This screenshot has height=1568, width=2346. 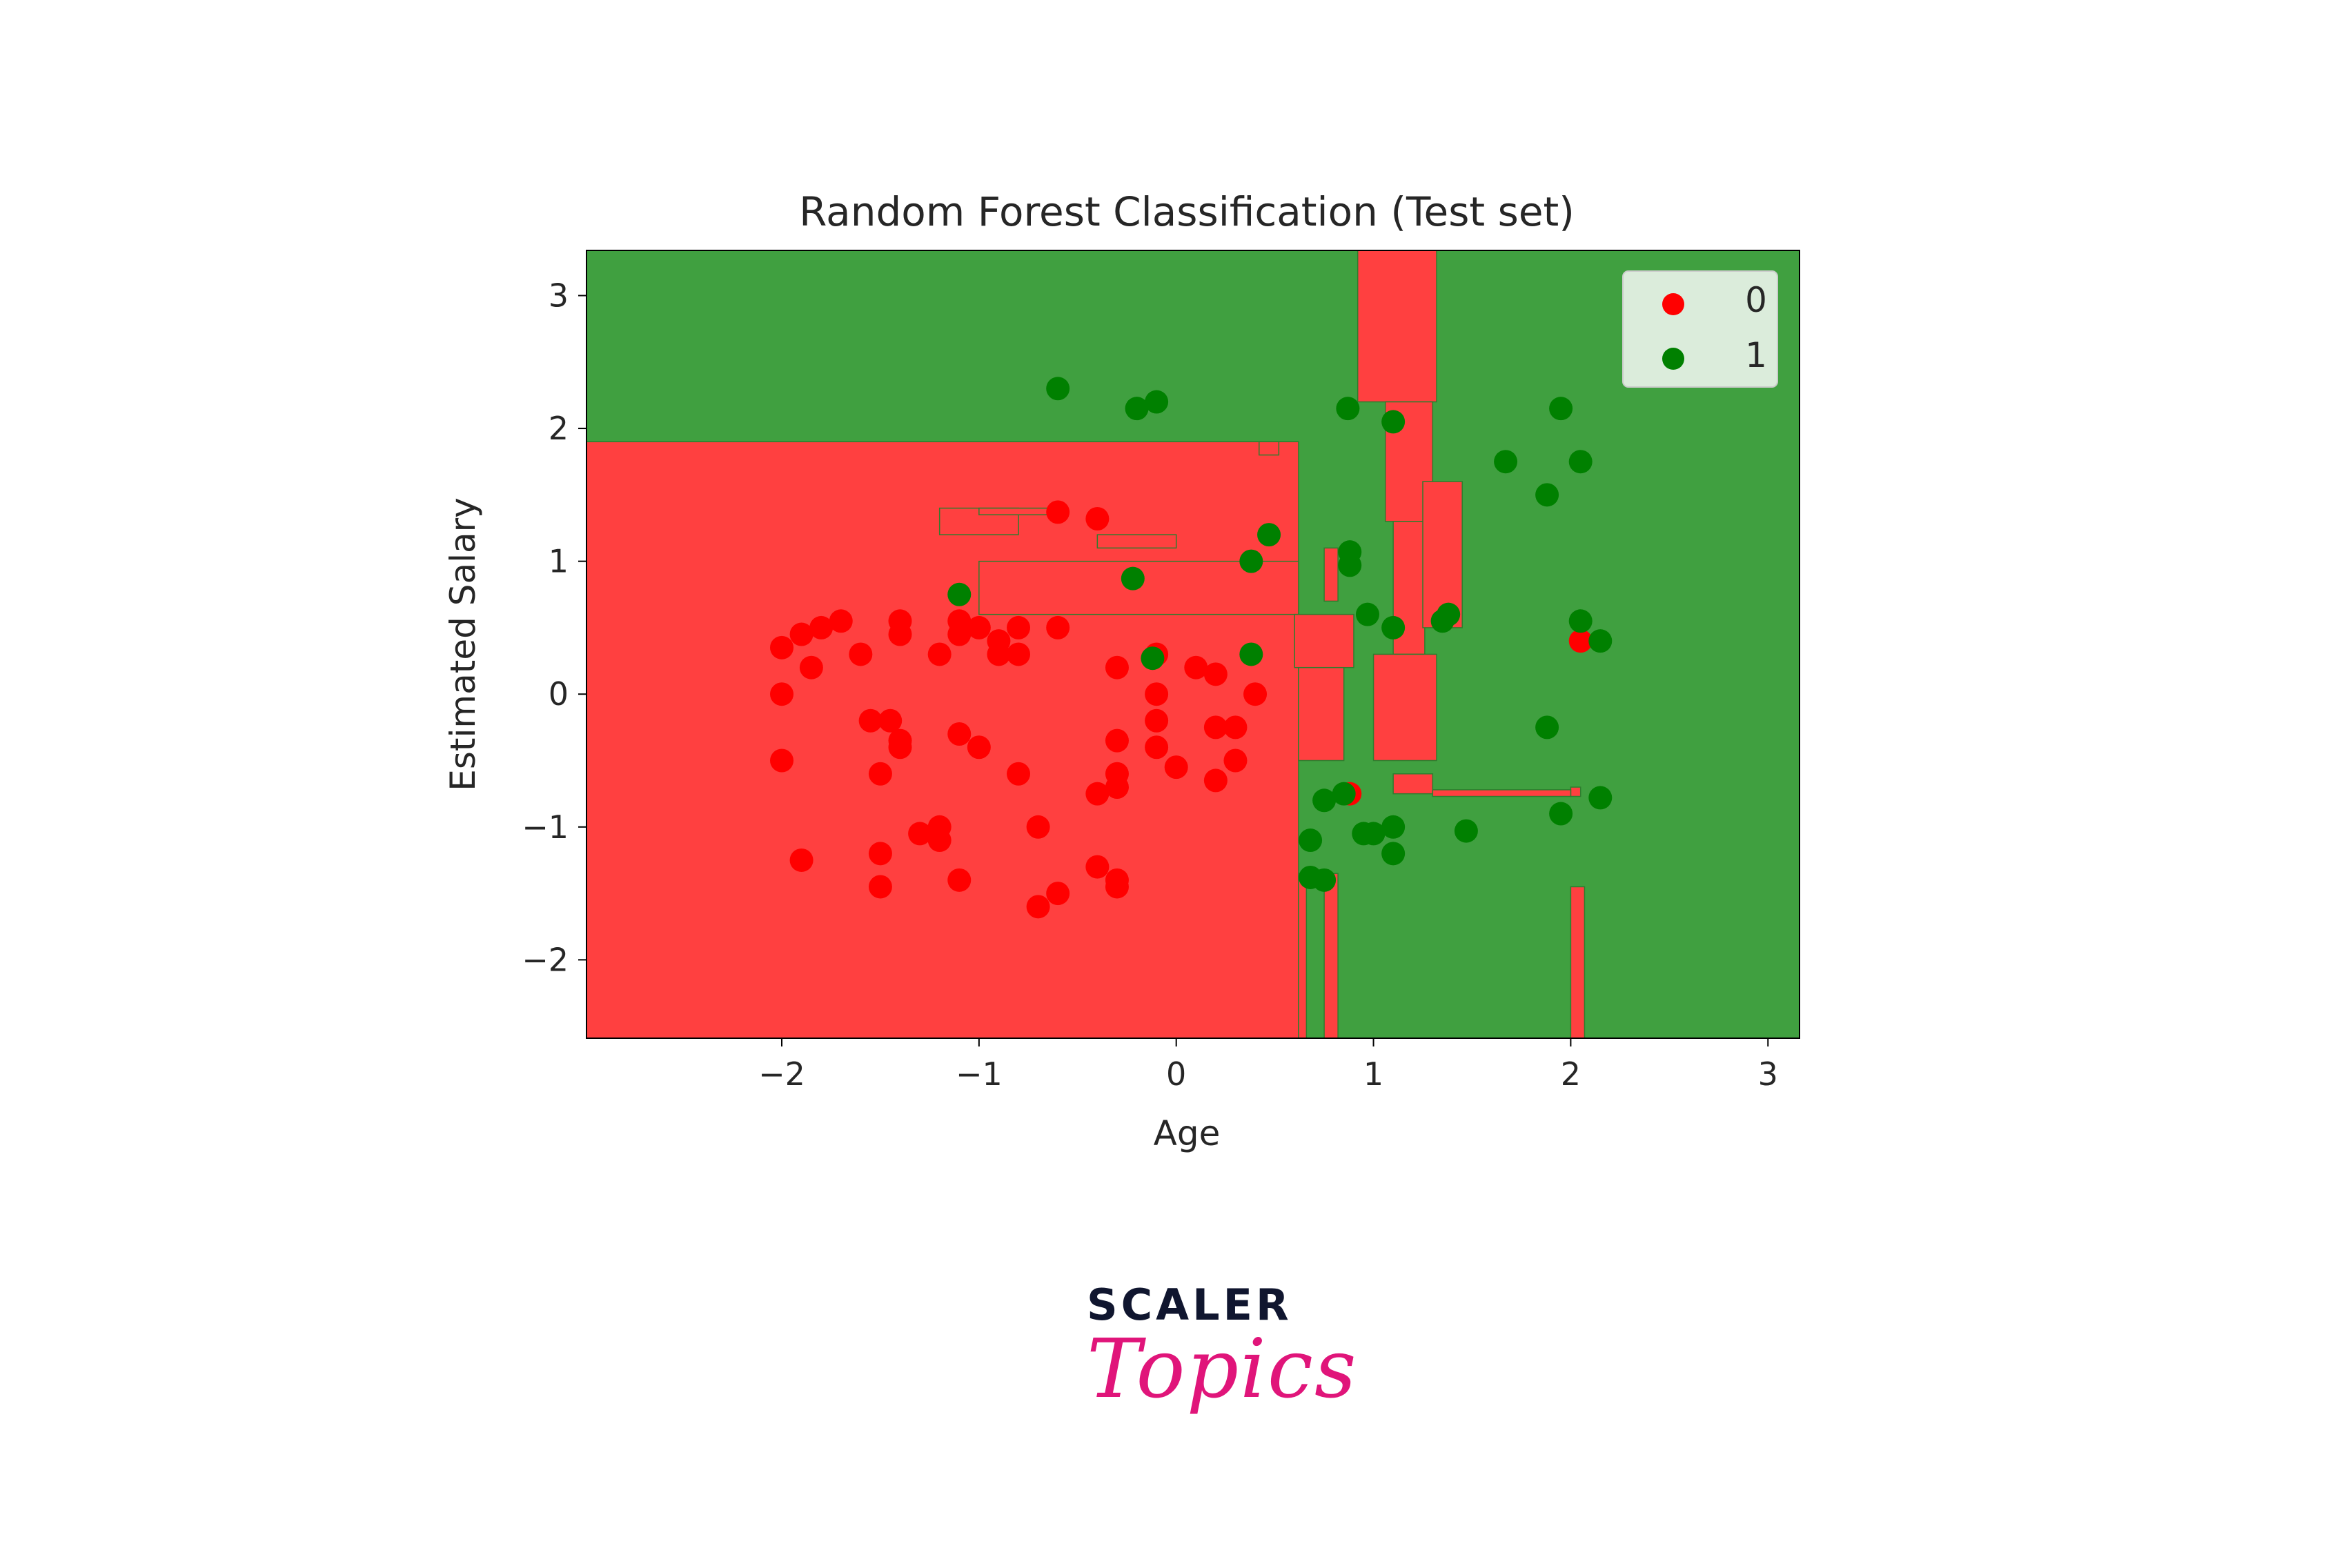 What do you see at coordinates (559, 428) in the screenshot?
I see `y-tick-label-4: 2` at bounding box center [559, 428].